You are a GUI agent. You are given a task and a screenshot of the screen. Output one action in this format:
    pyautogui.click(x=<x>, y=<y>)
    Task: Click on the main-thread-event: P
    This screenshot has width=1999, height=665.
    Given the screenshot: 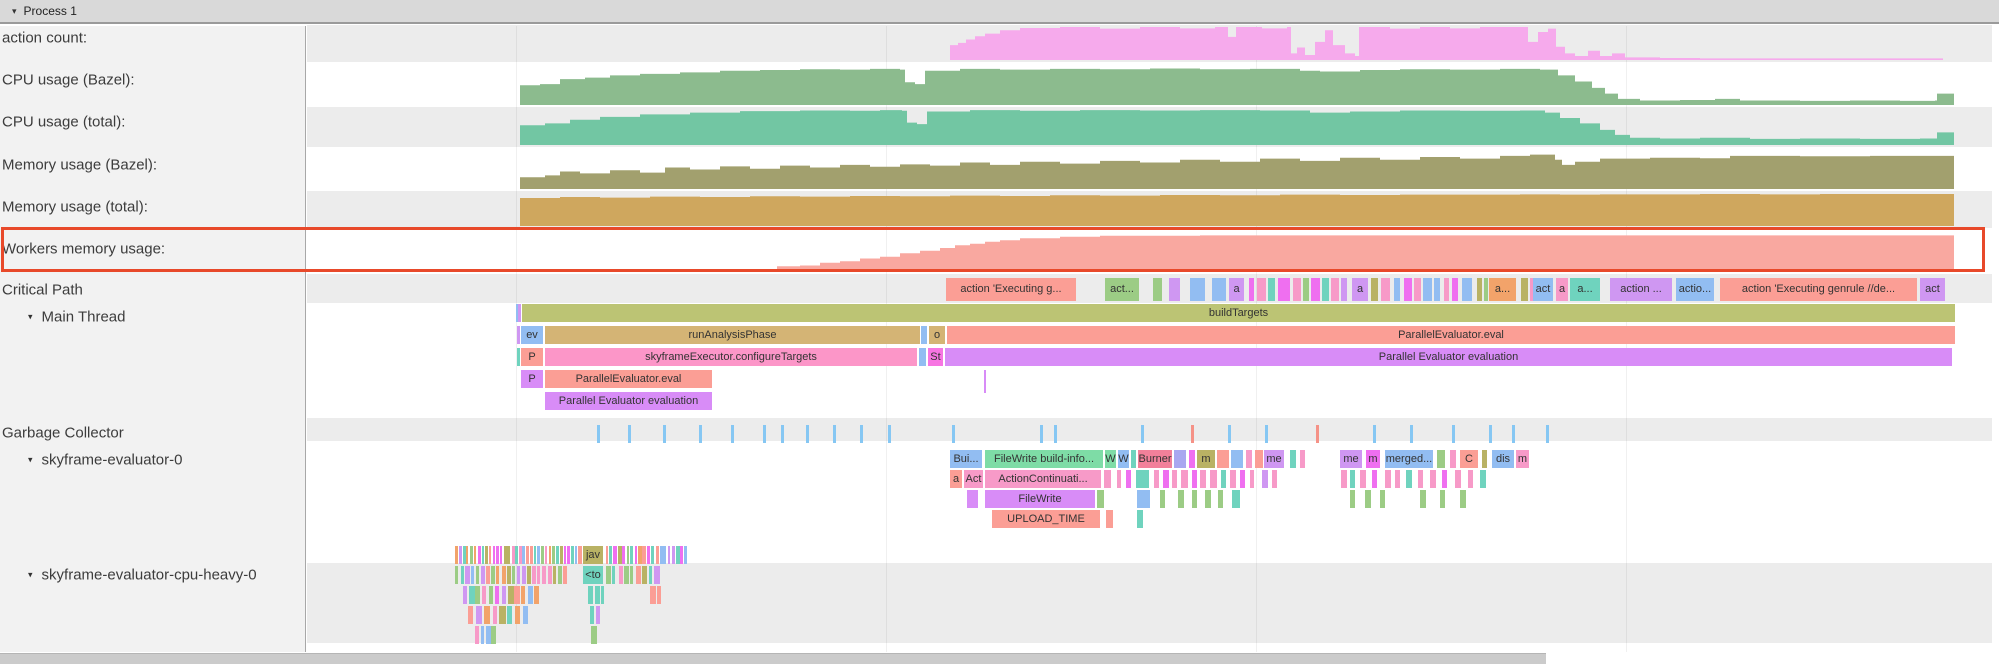 What is the action you would take?
    pyautogui.click(x=532, y=357)
    